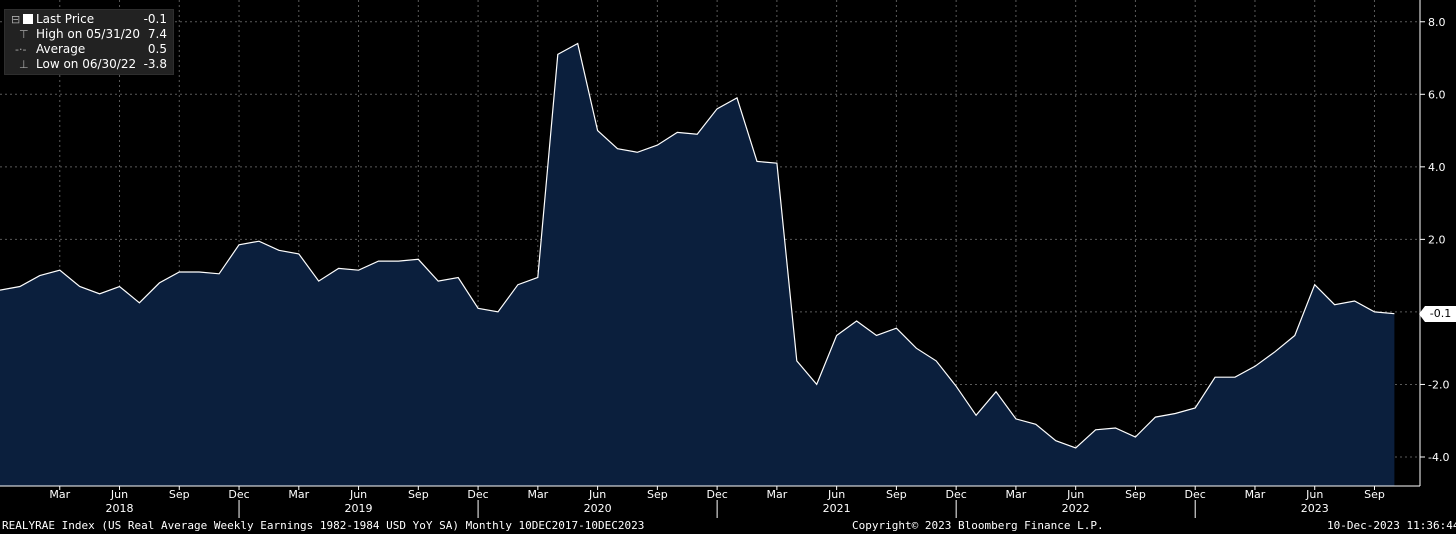  What do you see at coordinates (89, 49) in the screenshot?
I see `legend-item-average: -·- Average 0.5` at bounding box center [89, 49].